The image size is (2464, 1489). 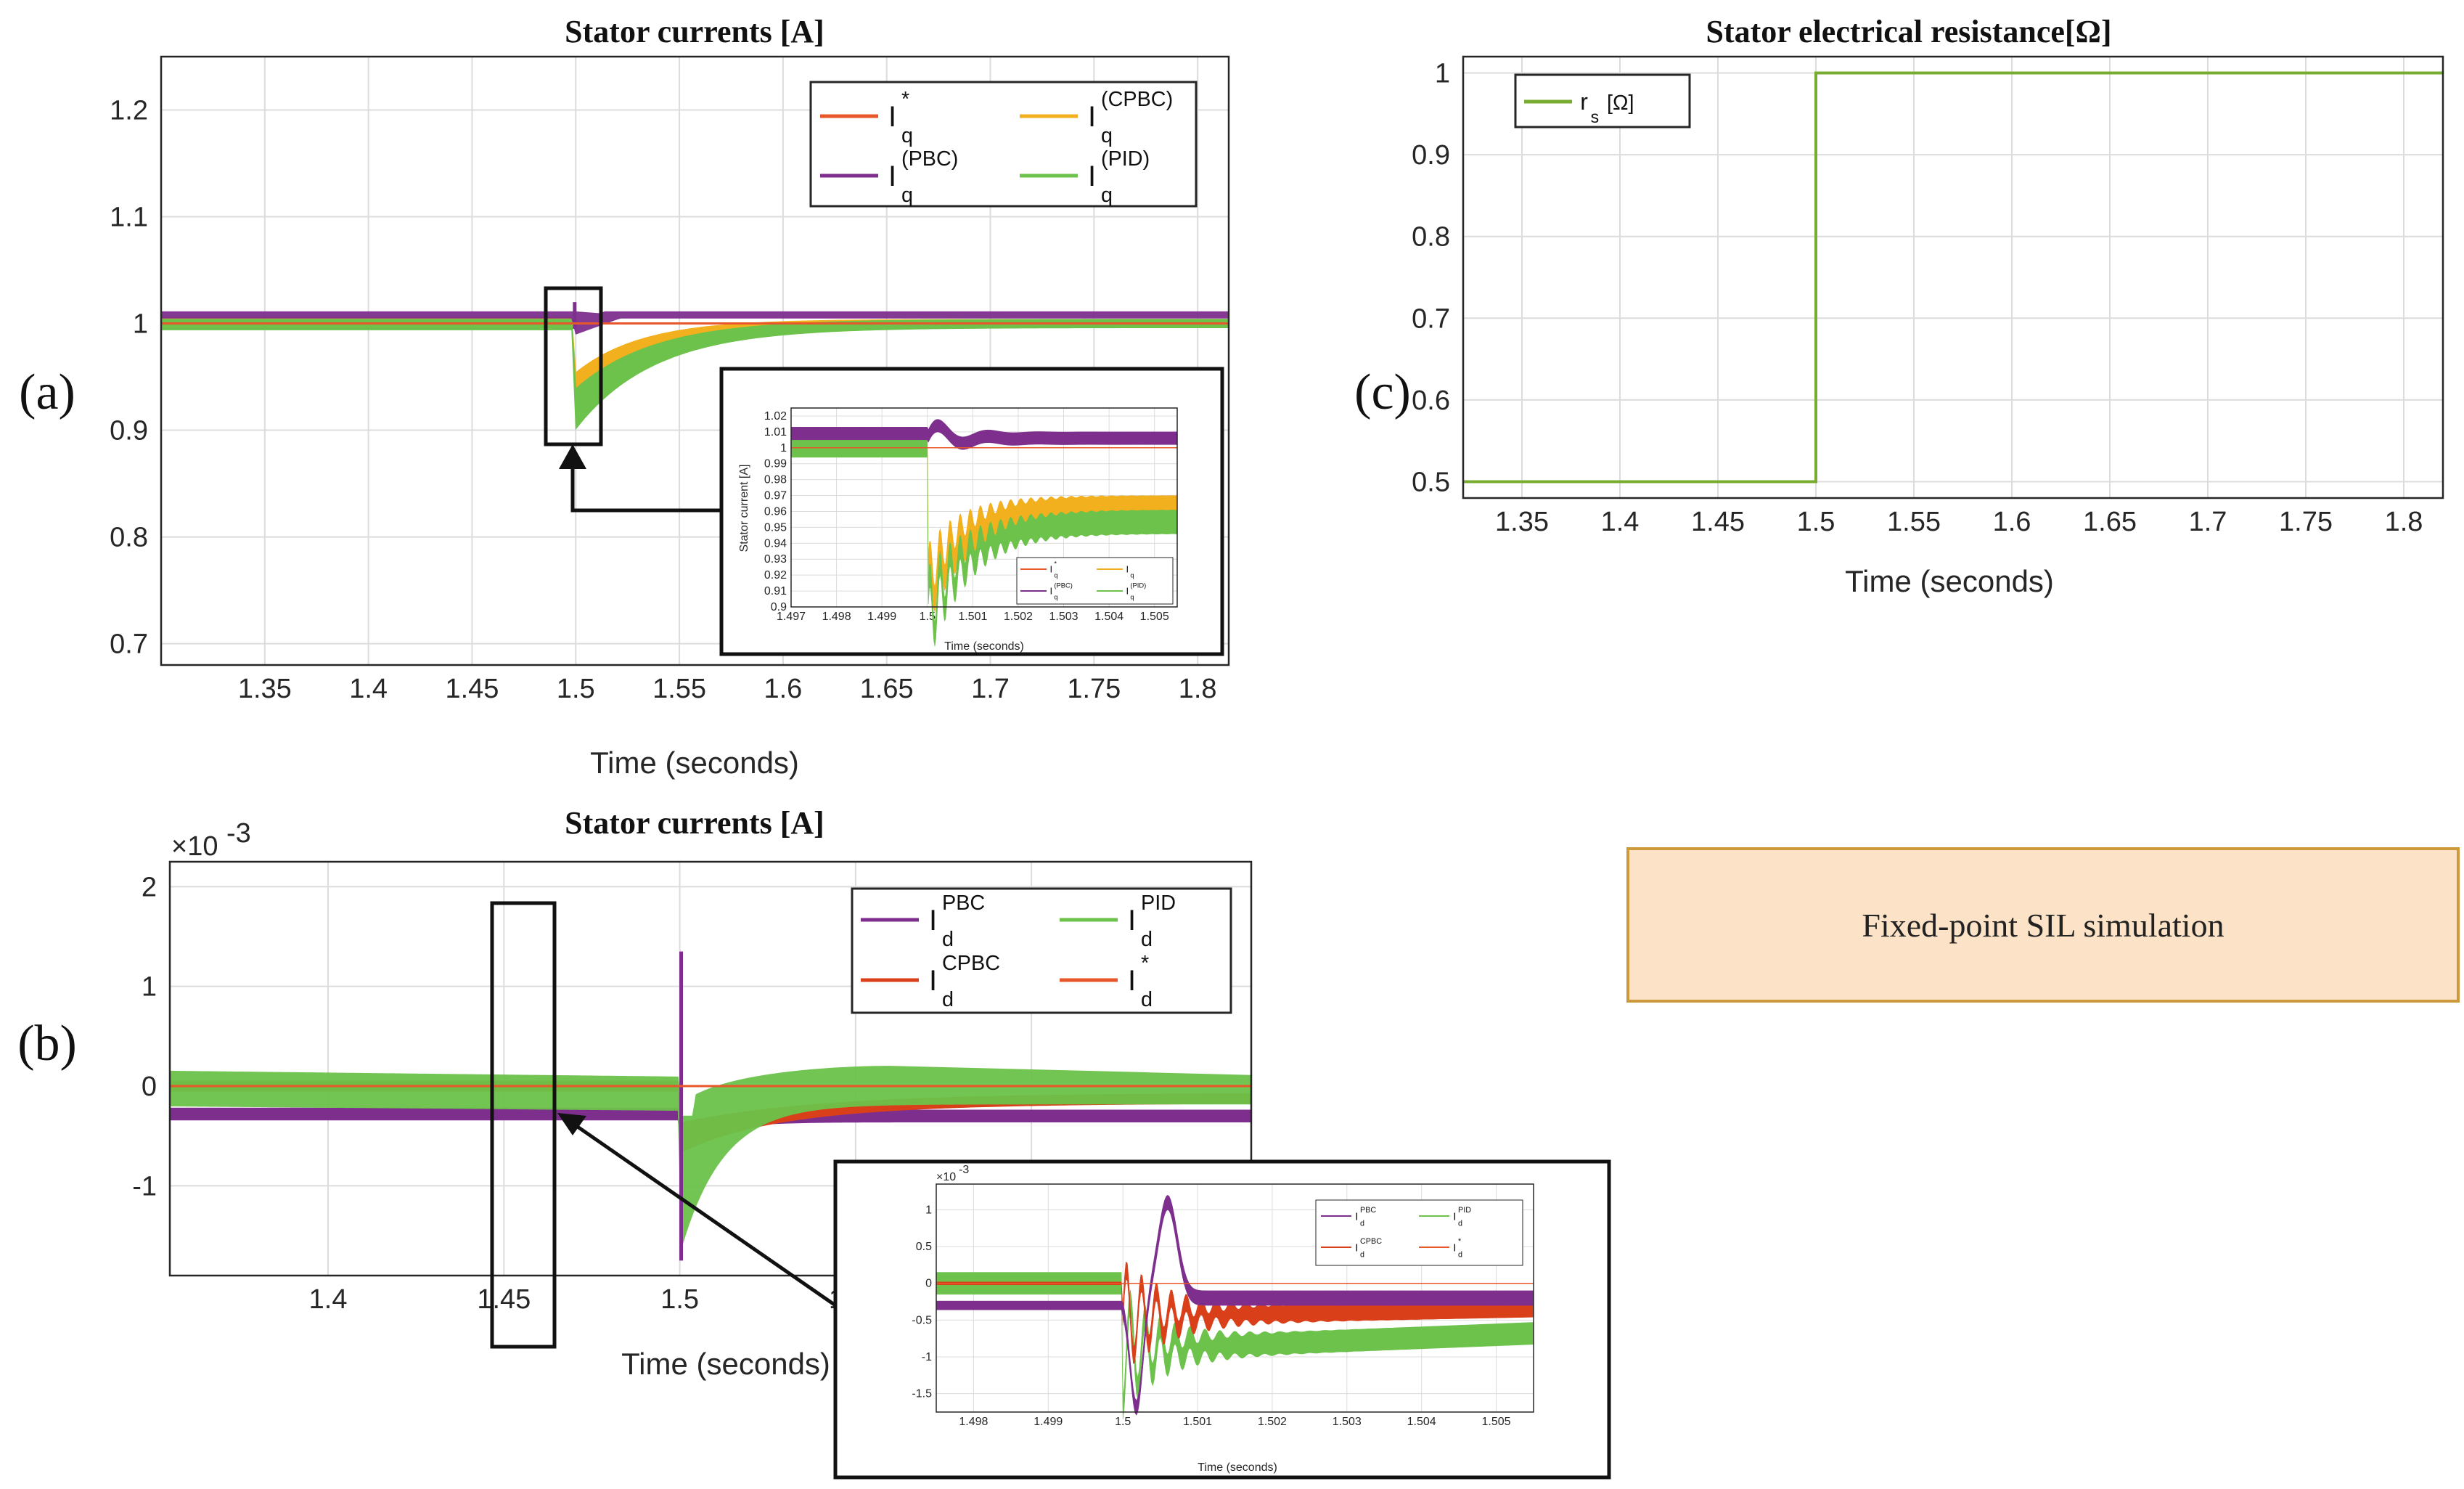 What do you see at coordinates (504, 1299) in the screenshot?
I see `x-tick-label: 1.45` at bounding box center [504, 1299].